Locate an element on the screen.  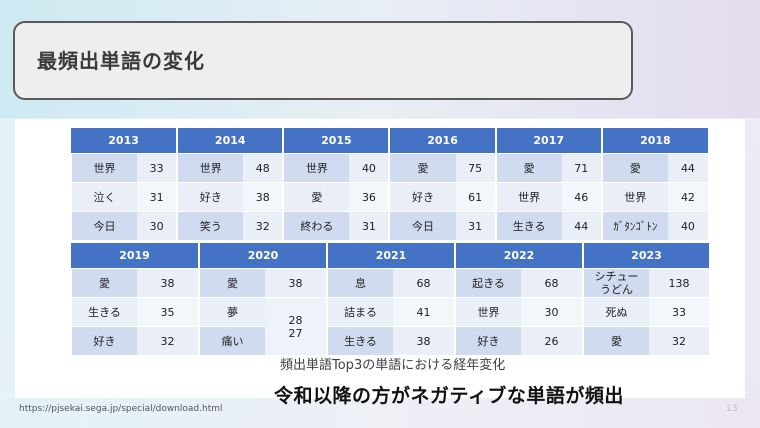
table-header-row: 2019 2020 2021 2022 2023 is located at coordinates (390, 256).